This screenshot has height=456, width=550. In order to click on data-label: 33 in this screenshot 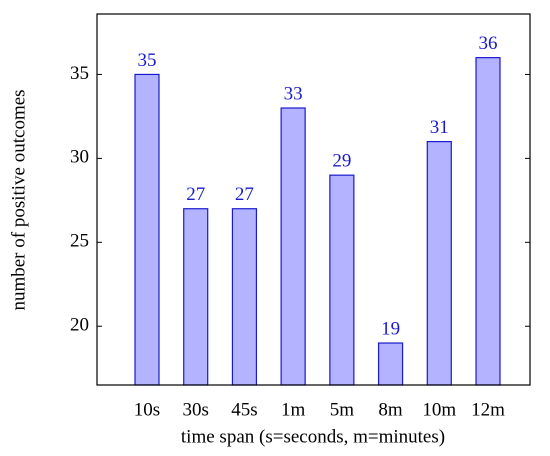, I will do `click(293, 93)`.